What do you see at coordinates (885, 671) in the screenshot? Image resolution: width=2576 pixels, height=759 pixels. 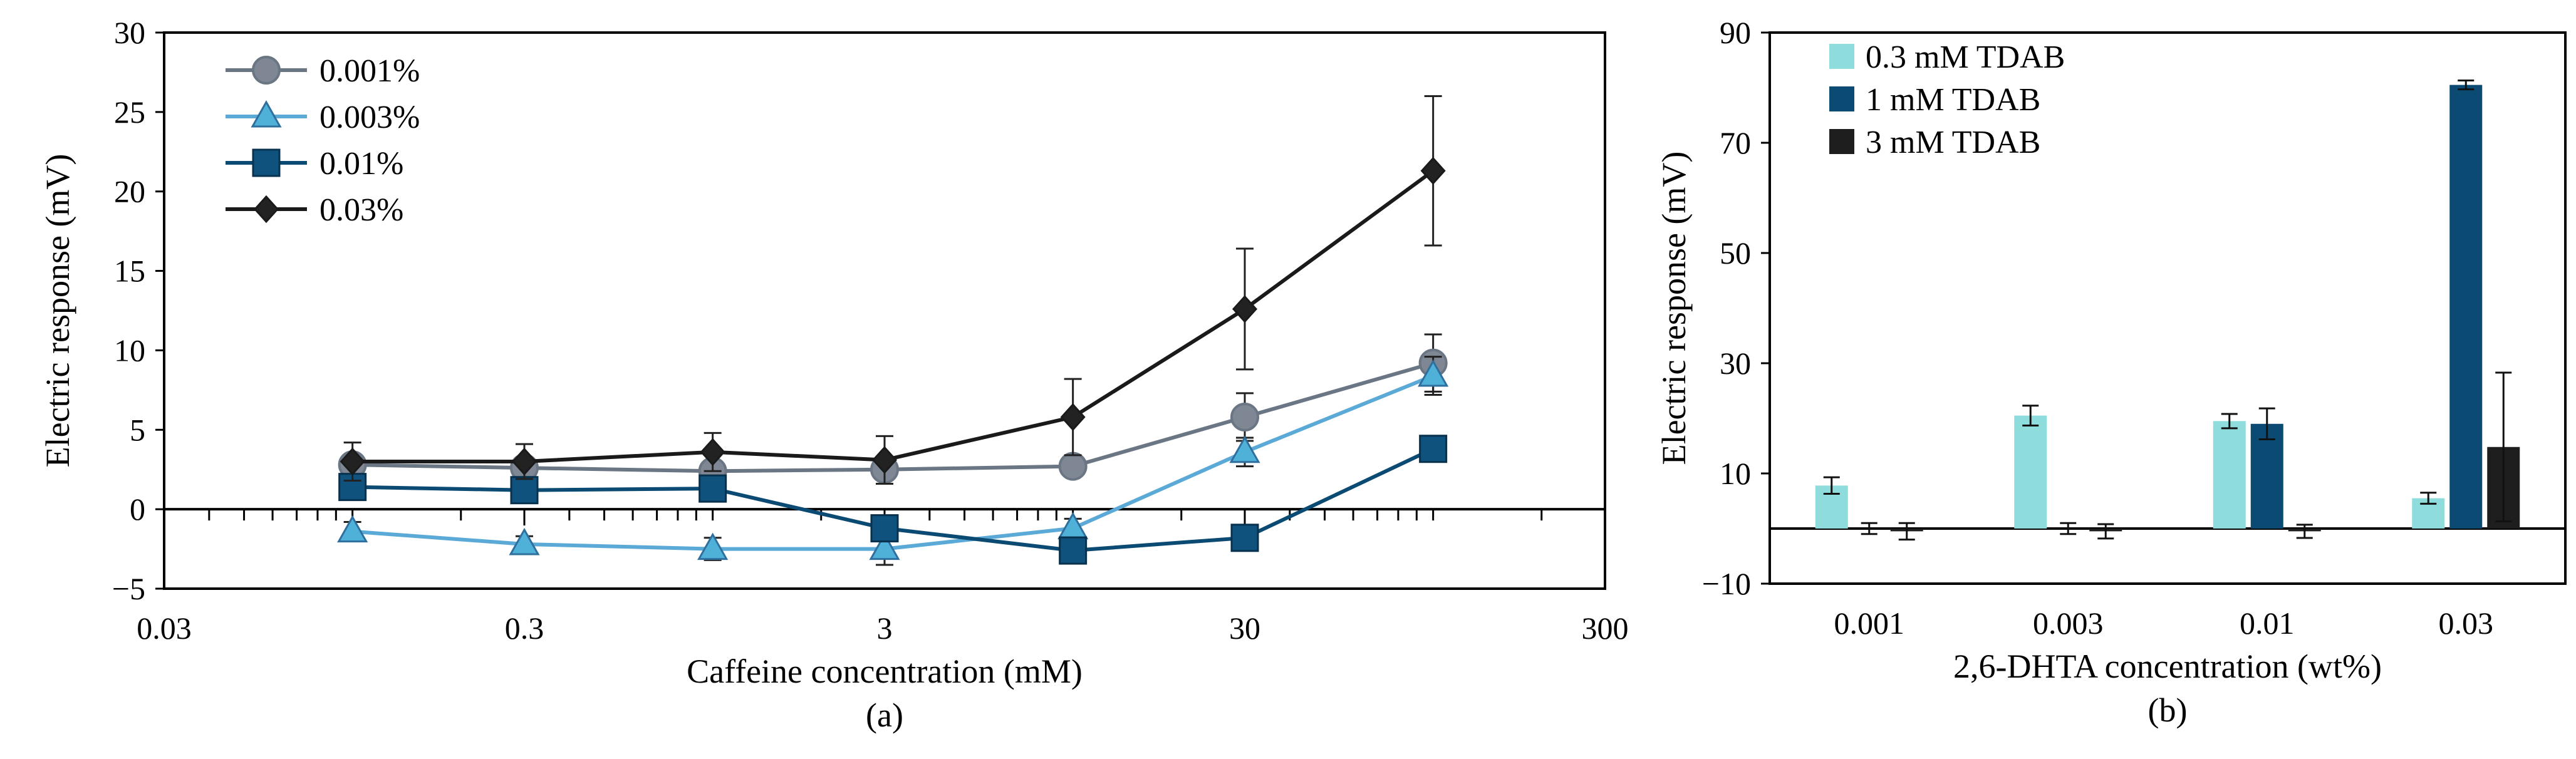 I see `x-axis-label-a: Caffeine concentration (mM)` at bounding box center [885, 671].